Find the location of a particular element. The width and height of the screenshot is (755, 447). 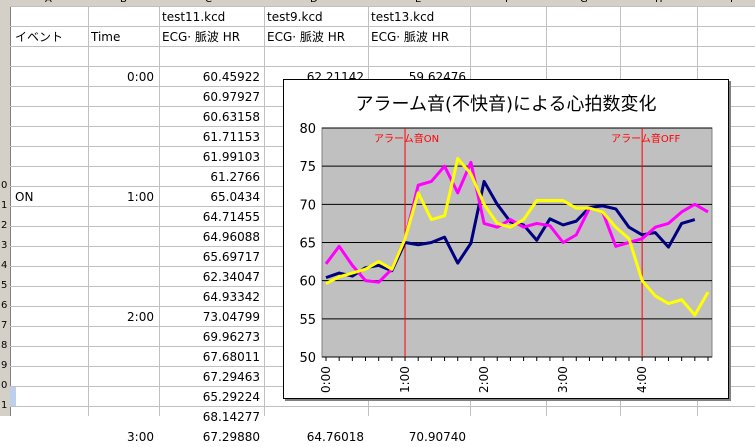

row-number: 6 is located at coordinates (4, 305).